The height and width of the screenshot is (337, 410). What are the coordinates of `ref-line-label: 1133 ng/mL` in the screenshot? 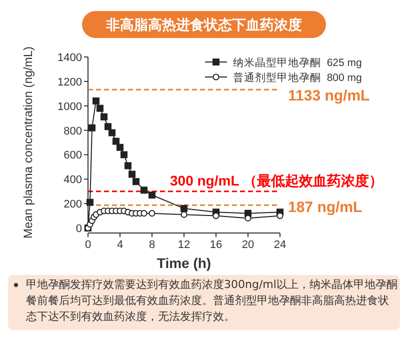 It's located at (329, 96).